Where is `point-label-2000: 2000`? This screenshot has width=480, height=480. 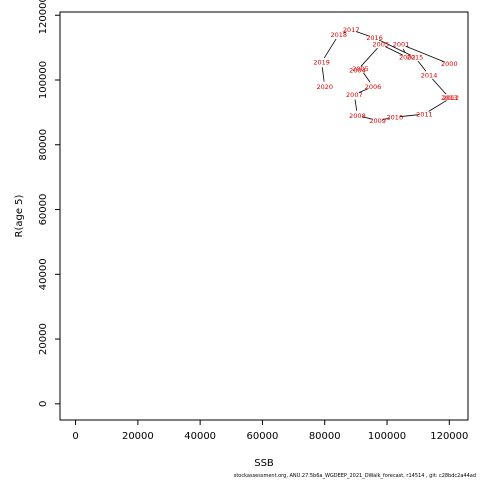 point-label-2000: 2000 is located at coordinates (449, 64).